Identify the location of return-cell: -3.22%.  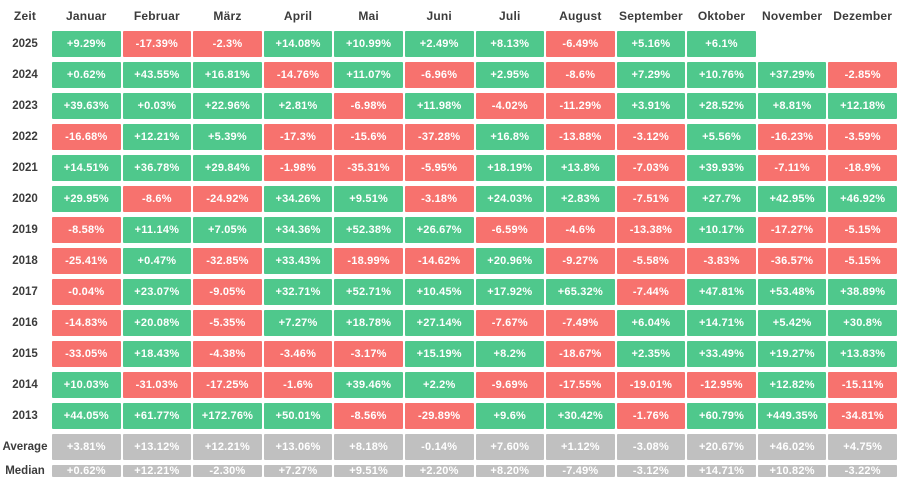
(862, 471).